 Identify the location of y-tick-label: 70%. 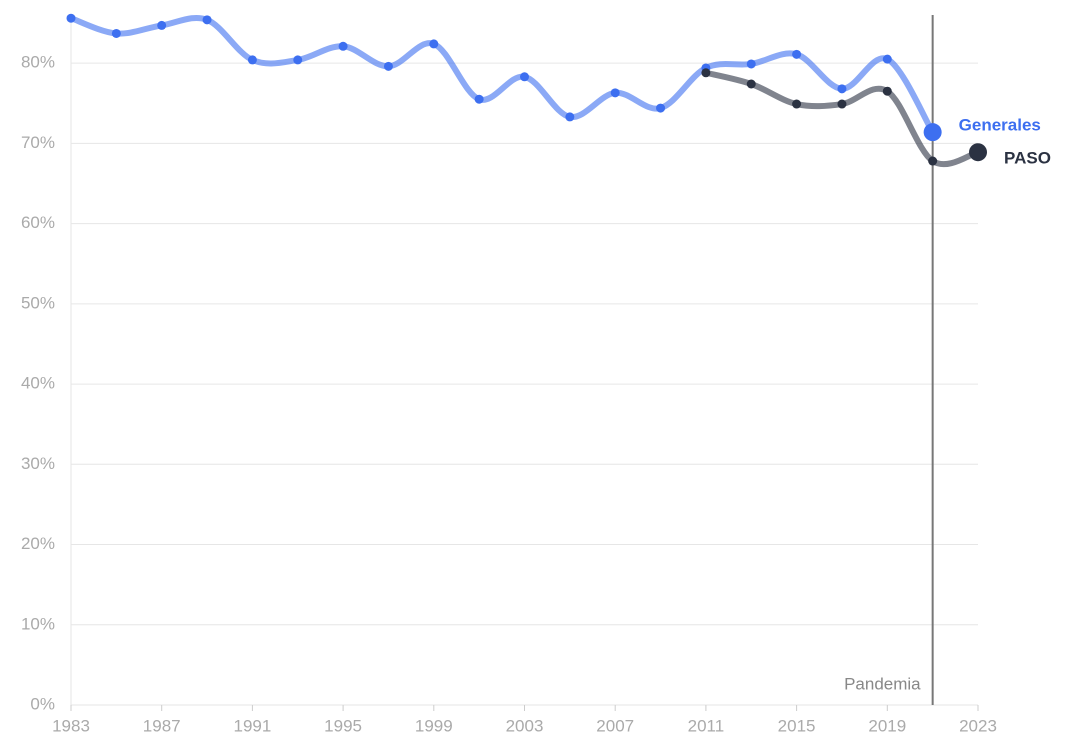
(38, 142).